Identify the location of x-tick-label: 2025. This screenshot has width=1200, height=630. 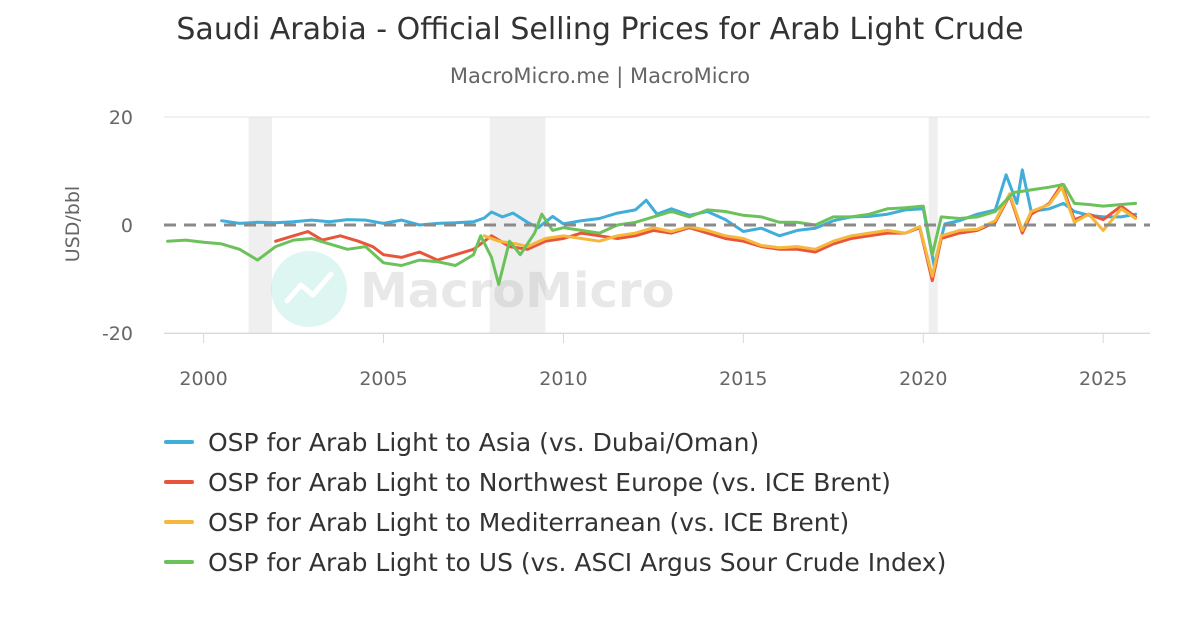
(1103, 379).